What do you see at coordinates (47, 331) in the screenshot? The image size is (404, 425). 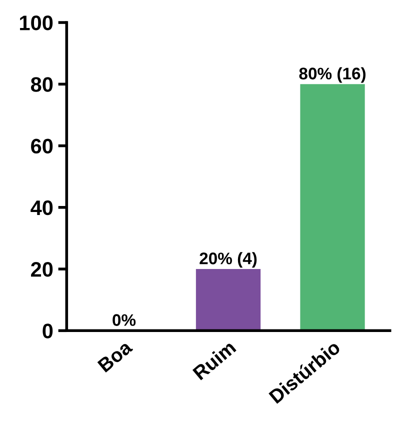 I see `y-tick-label: 0` at bounding box center [47, 331].